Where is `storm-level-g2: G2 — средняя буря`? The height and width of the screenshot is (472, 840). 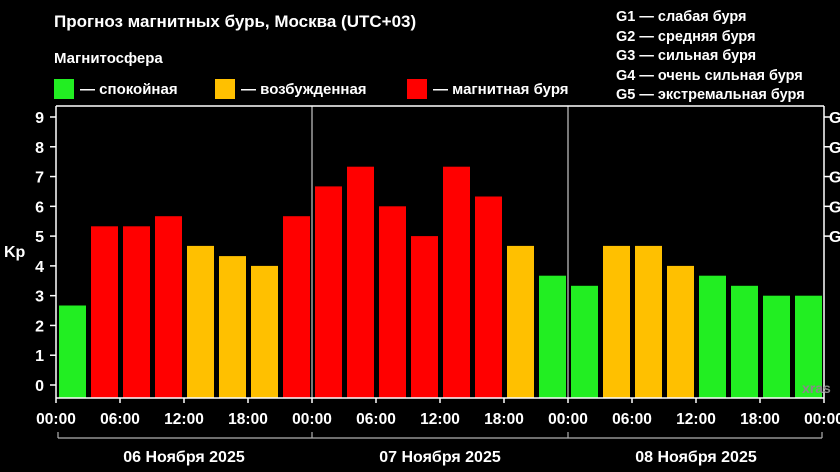
storm-level-g2: G2 — средняя буря is located at coordinates (686, 36).